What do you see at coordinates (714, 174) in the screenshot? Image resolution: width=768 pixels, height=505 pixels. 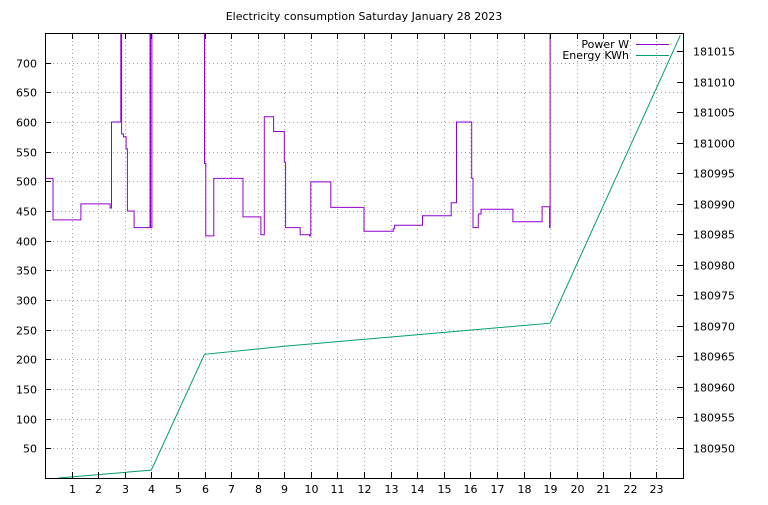 I see `y-right-tick-label: 180995` at bounding box center [714, 174].